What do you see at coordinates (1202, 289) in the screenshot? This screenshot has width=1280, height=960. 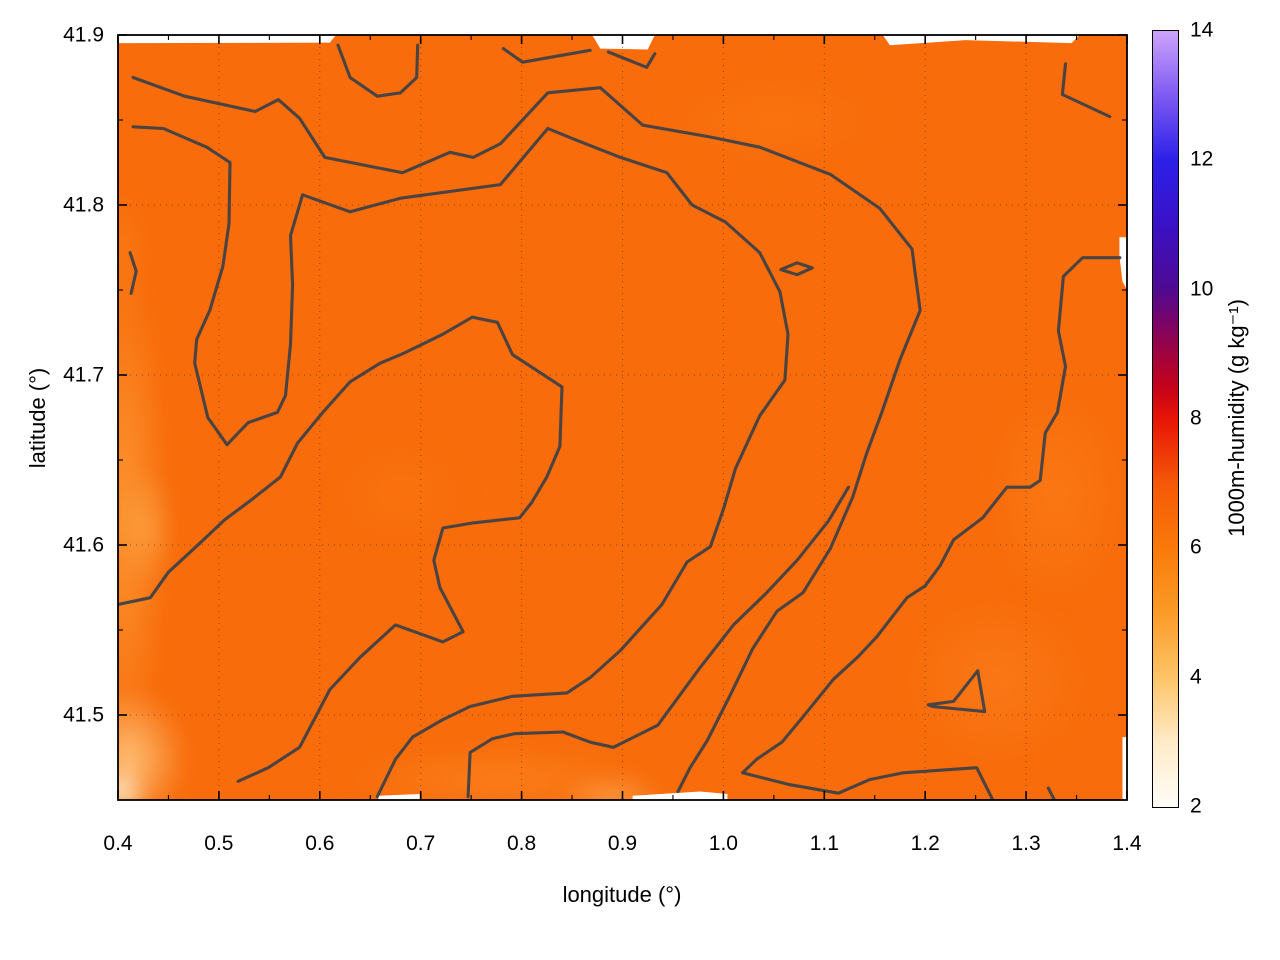 I see `colorbar-tick-label: 10` at bounding box center [1202, 289].